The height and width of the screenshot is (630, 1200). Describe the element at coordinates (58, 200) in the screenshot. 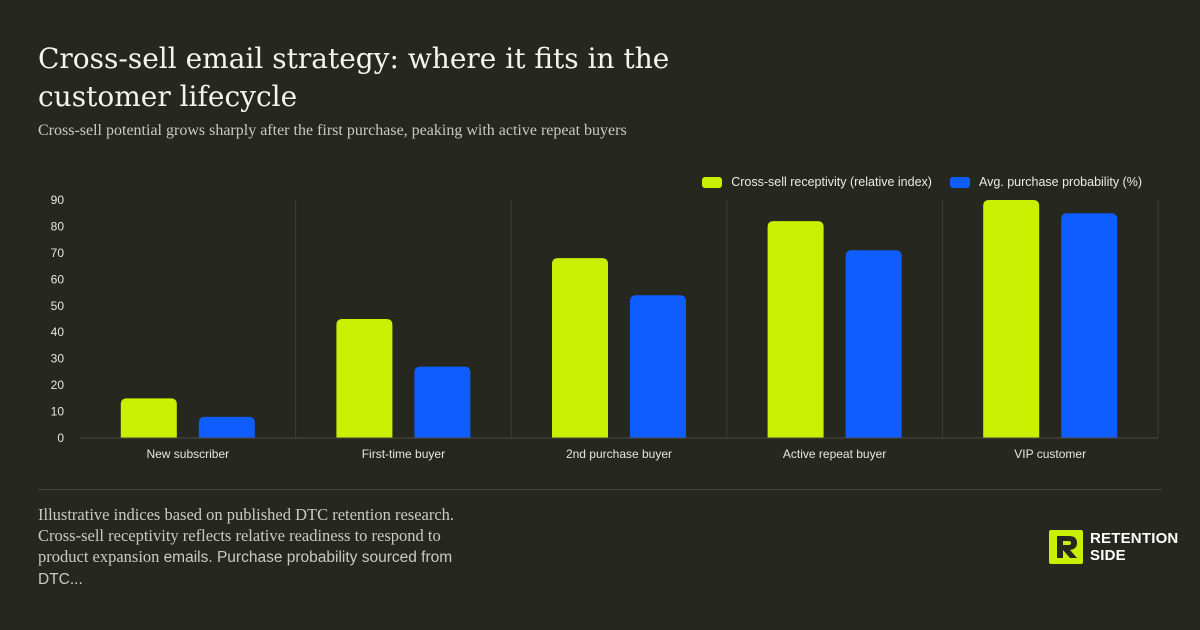

I see `y-tick-label: 90` at that location.